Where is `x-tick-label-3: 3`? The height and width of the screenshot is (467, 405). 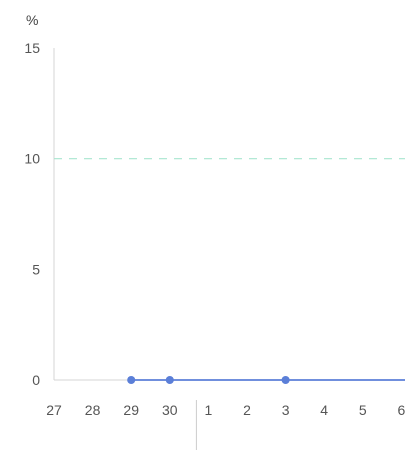 x-tick-label-3: 3 is located at coordinates (286, 410).